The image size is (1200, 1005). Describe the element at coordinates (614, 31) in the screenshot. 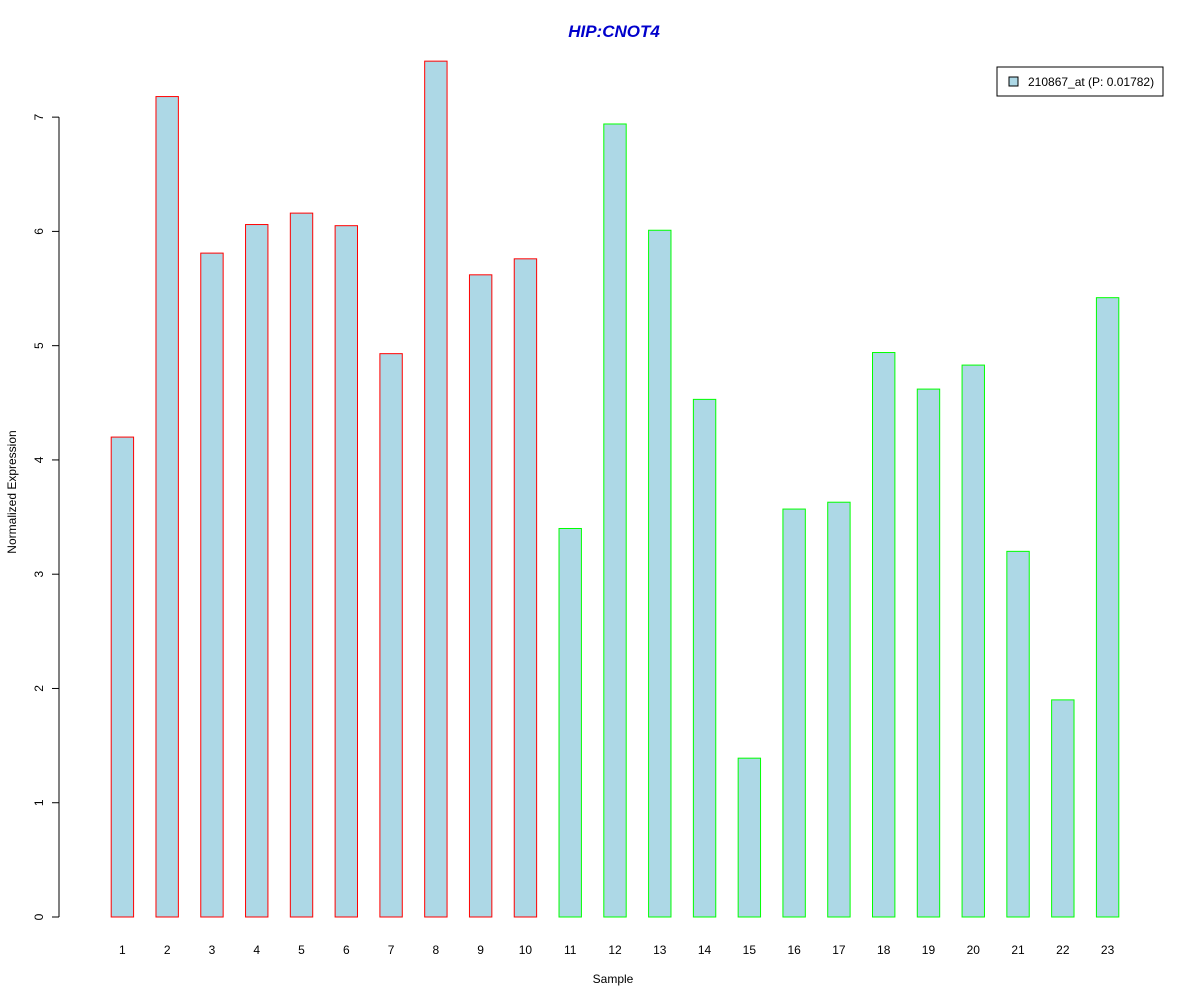

I see `chart-title: HIP:CNOT4` at that location.